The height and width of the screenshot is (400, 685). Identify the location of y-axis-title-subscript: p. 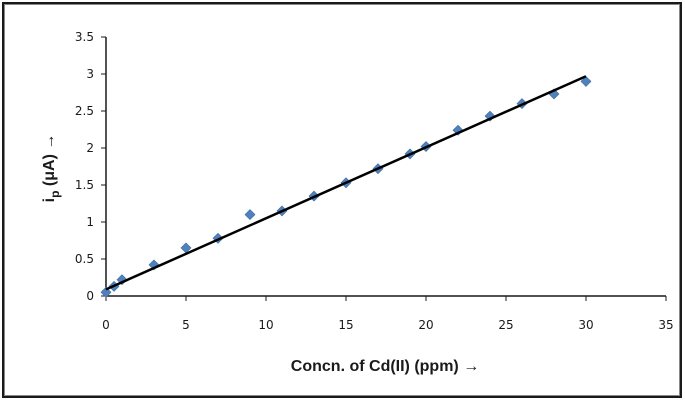
(55, 194).